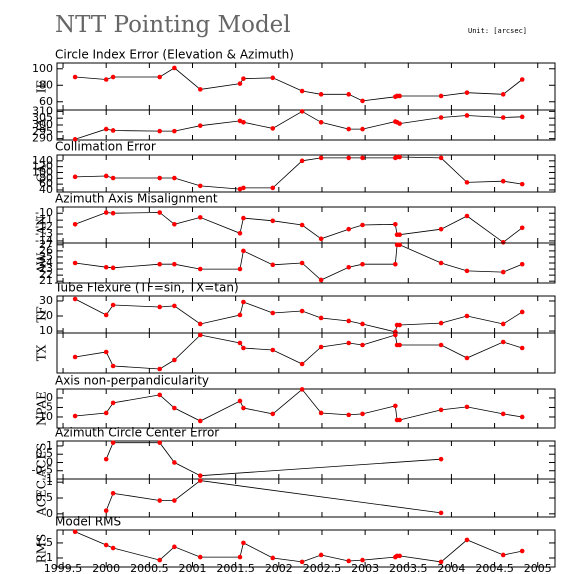 The width and height of the screenshot is (574, 574). What do you see at coordinates (42, 125) in the screenshot?
I see `y-axis-label: IA` at bounding box center [42, 125].